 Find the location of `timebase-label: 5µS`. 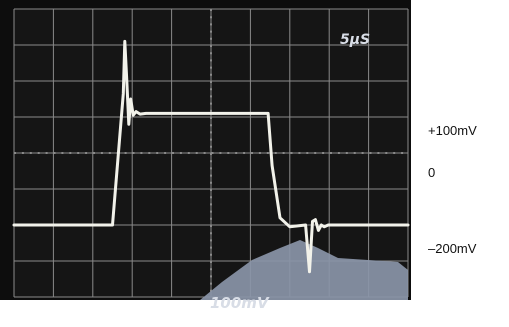

timebase-label: 5µS is located at coordinates (355, 40).